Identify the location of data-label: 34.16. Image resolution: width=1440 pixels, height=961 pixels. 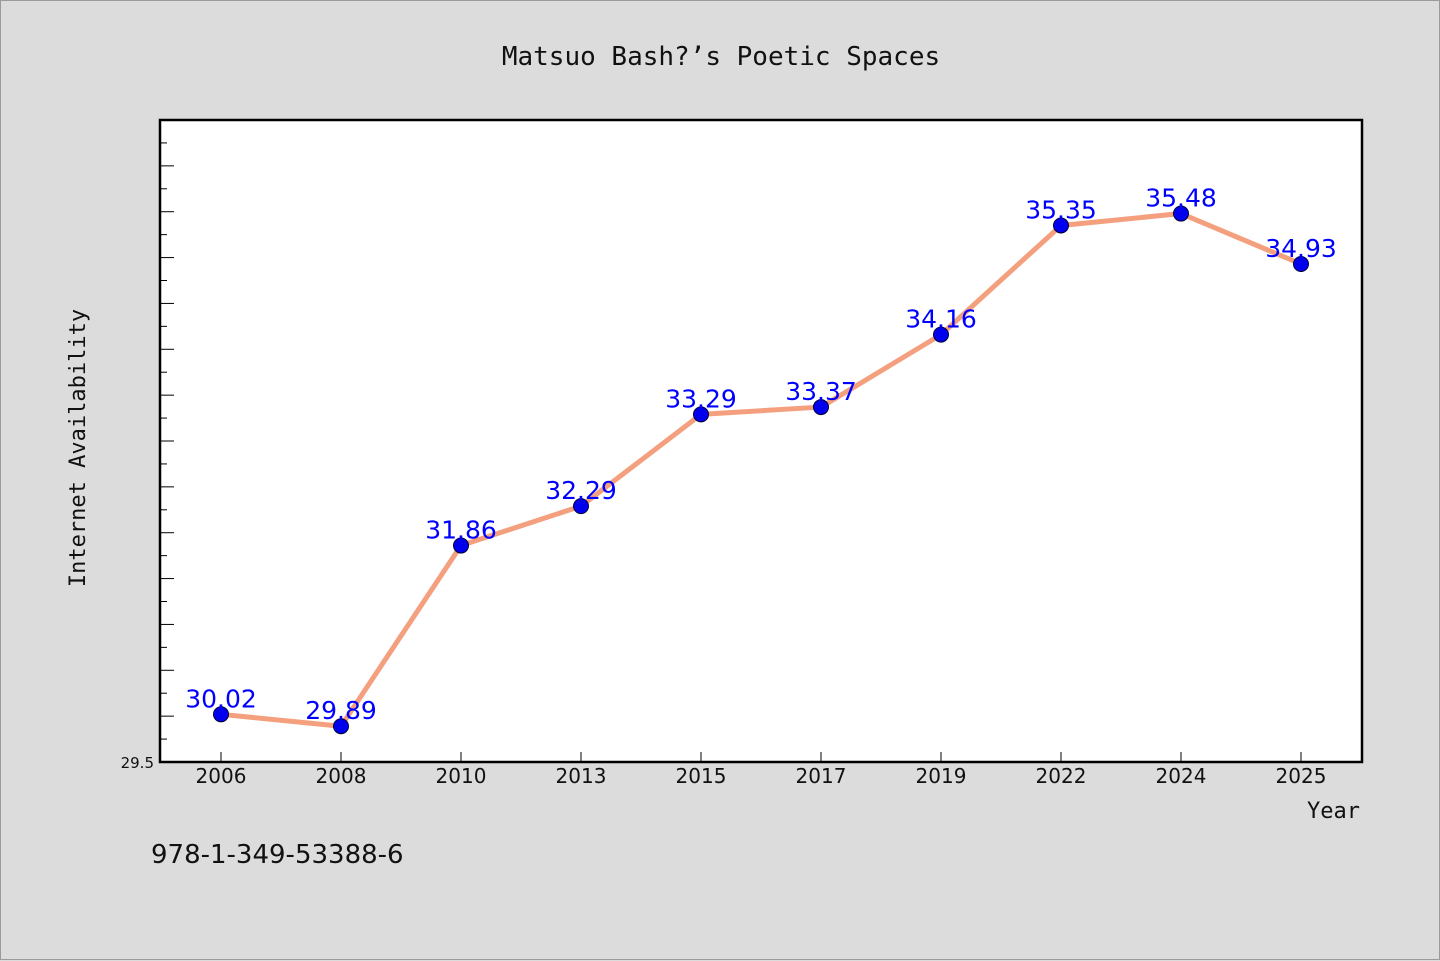
(941, 319).